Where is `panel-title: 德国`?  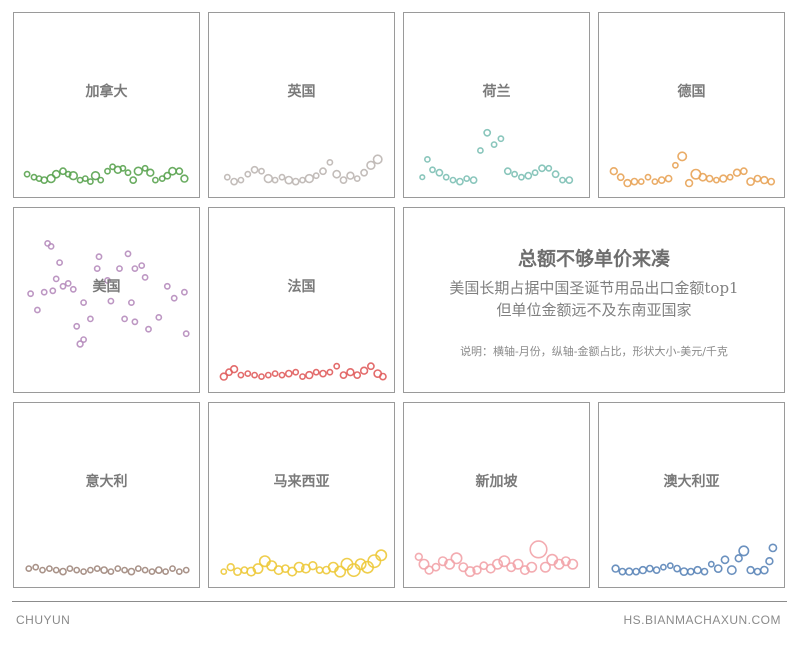 panel-title: 德国 is located at coordinates (691, 92).